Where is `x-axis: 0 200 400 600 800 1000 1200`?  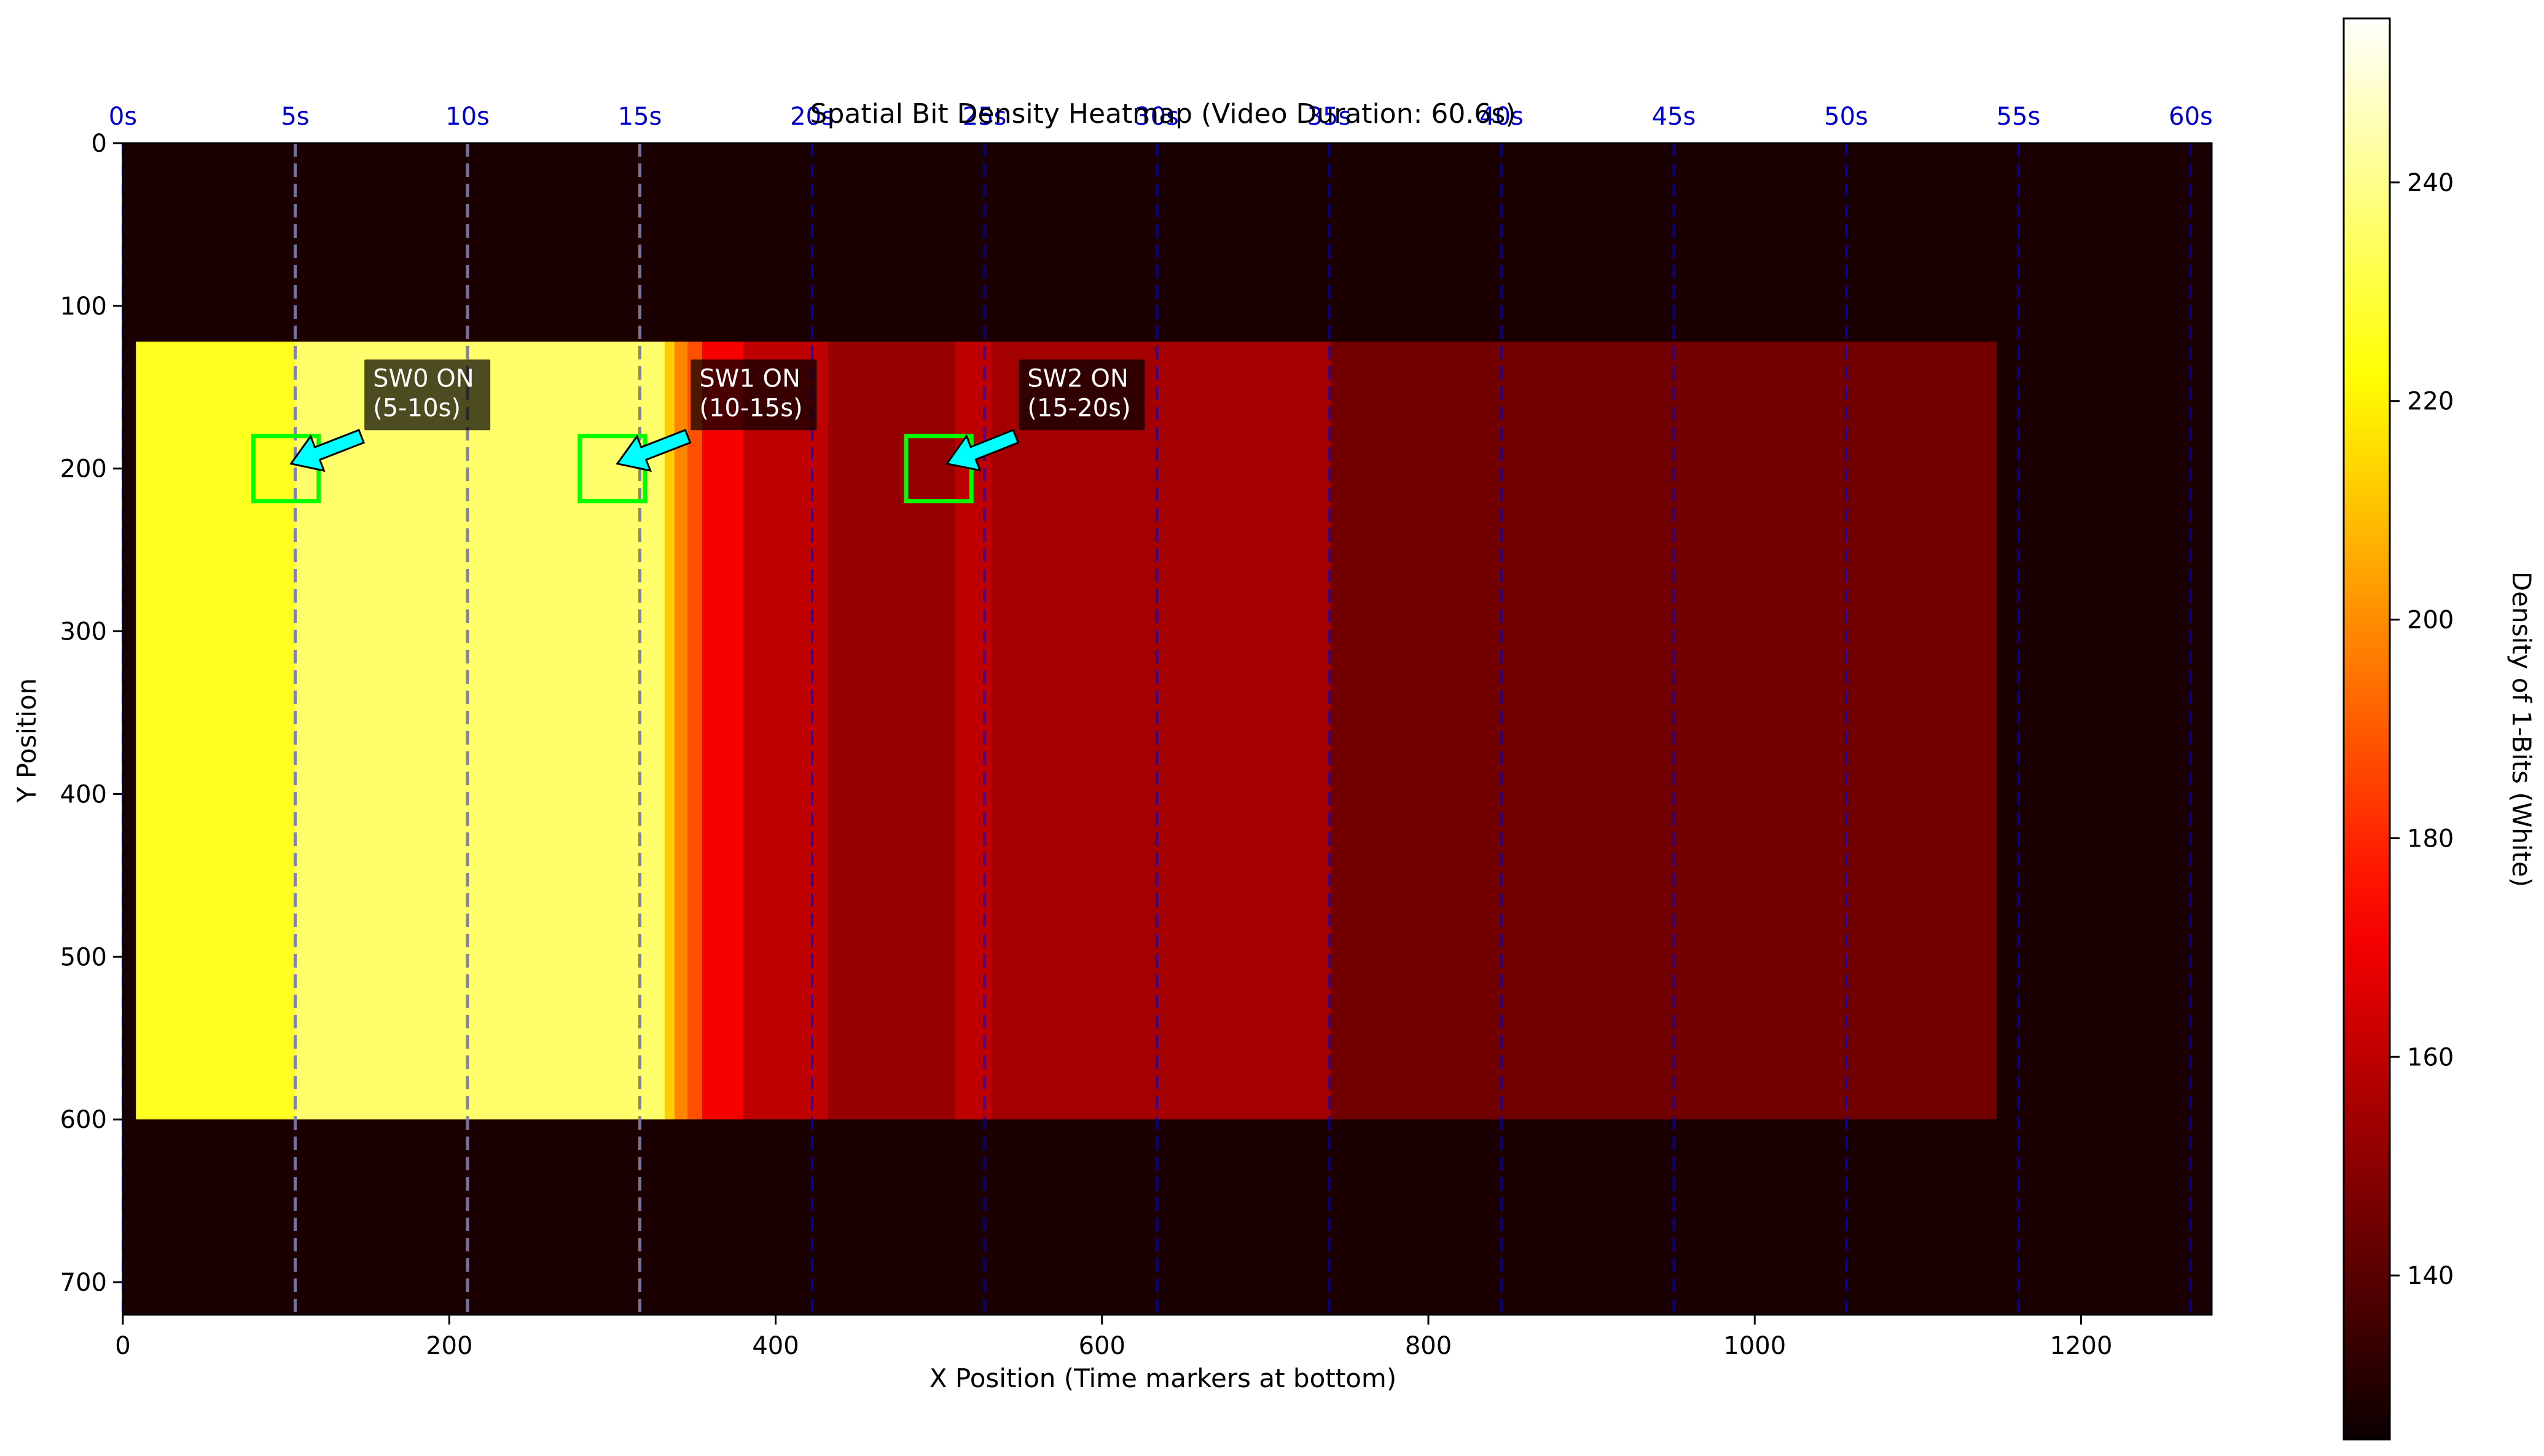
x-axis: 0 200 400 600 800 1000 1200 is located at coordinates (1113, 1337).